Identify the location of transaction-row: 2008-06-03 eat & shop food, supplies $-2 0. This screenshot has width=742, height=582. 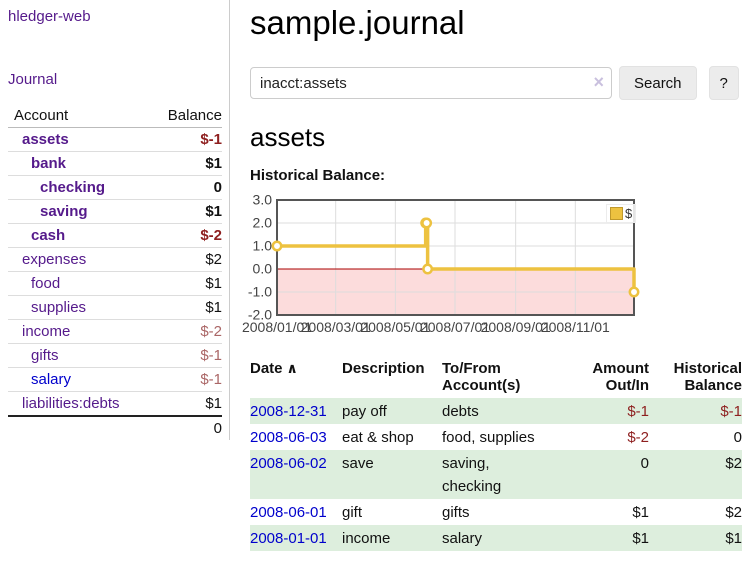
(496, 437).